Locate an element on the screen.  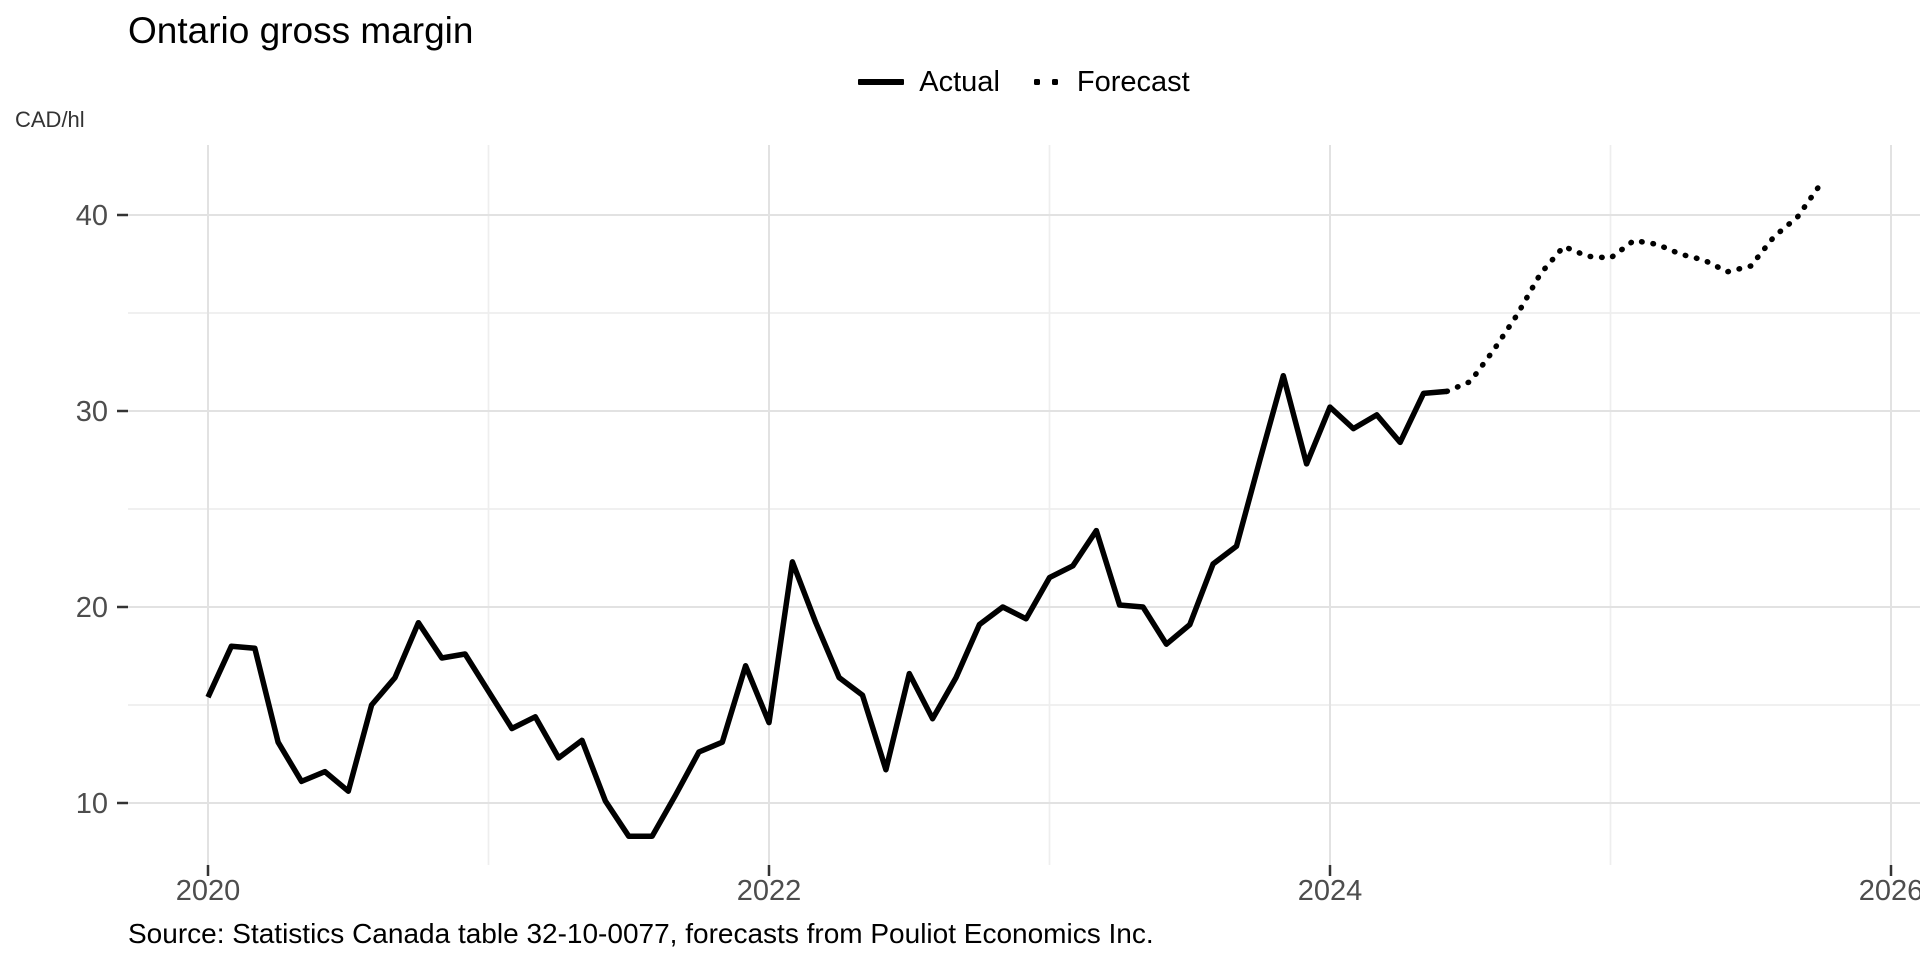
legend-label-forecast: Forecast is located at coordinates (1133, 81).